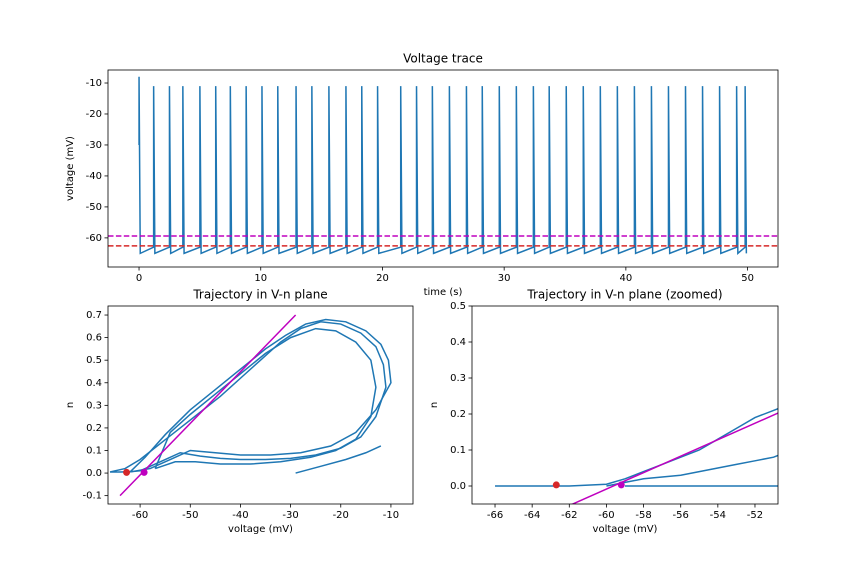 The height and width of the screenshot is (576, 864). What do you see at coordinates (391, 515) in the screenshot?
I see `x-tick-label: -10` at bounding box center [391, 515].